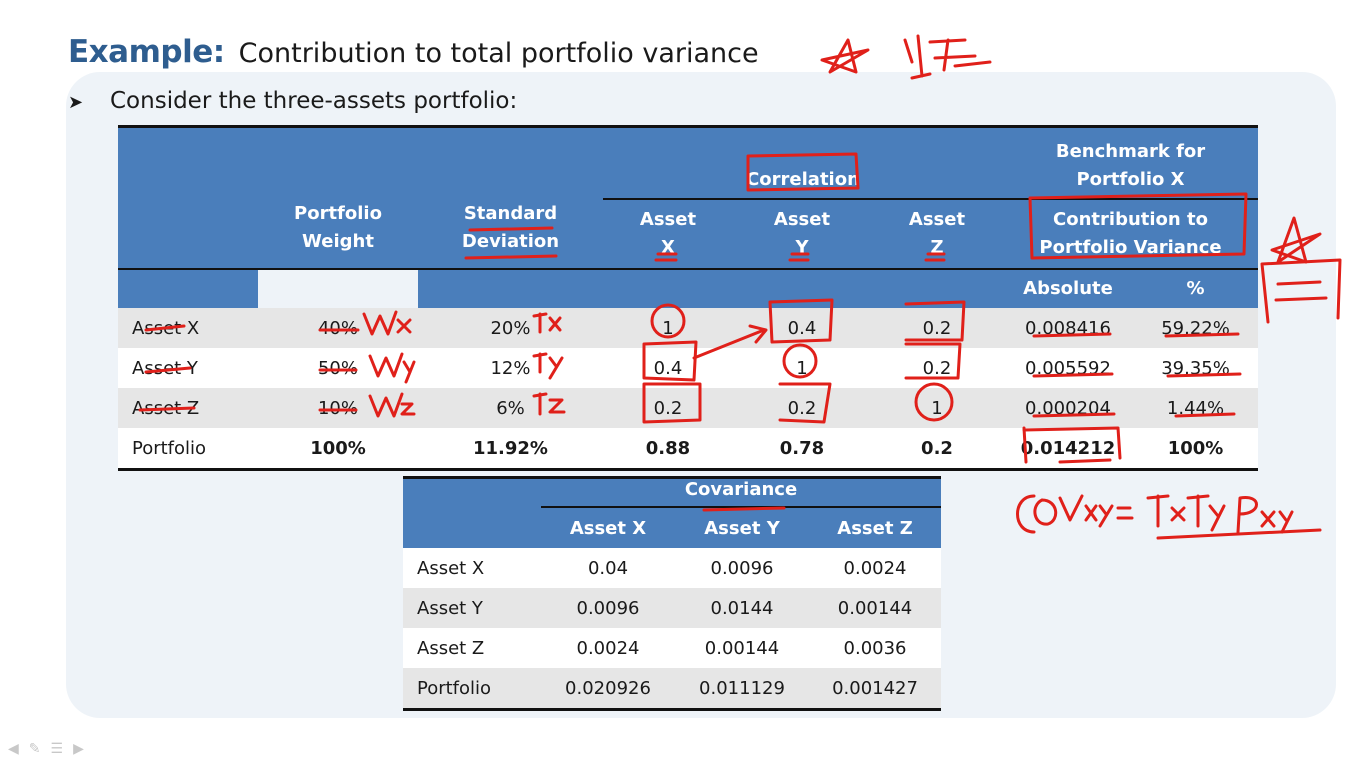 This screenshot has width=1366, height=768. Describe the element at coordinates (802, 328) in the screenshot. I see `corr-y-cell: 0.4` at that location.